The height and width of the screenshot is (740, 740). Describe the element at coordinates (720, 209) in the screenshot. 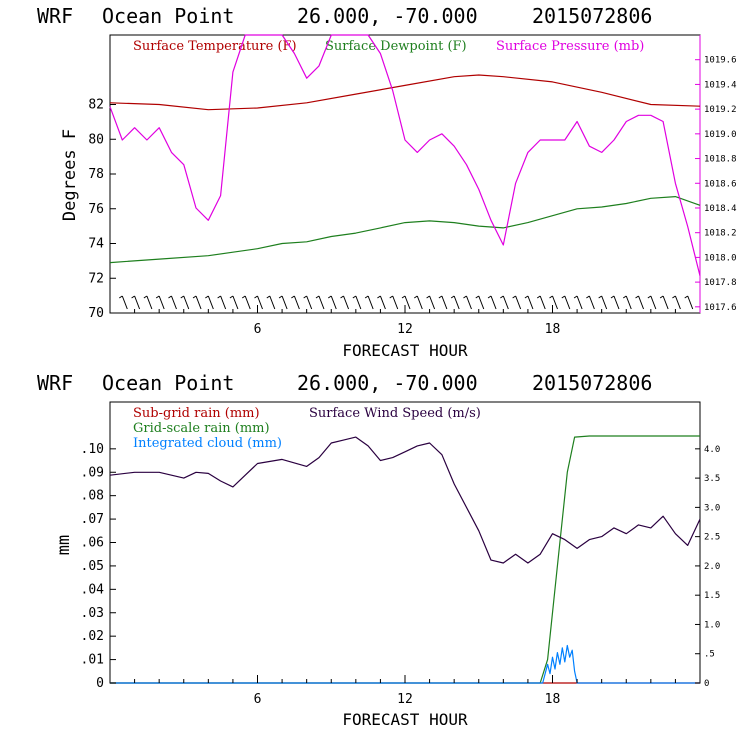

I see `y2-tick-label: 1018.4` at that location.